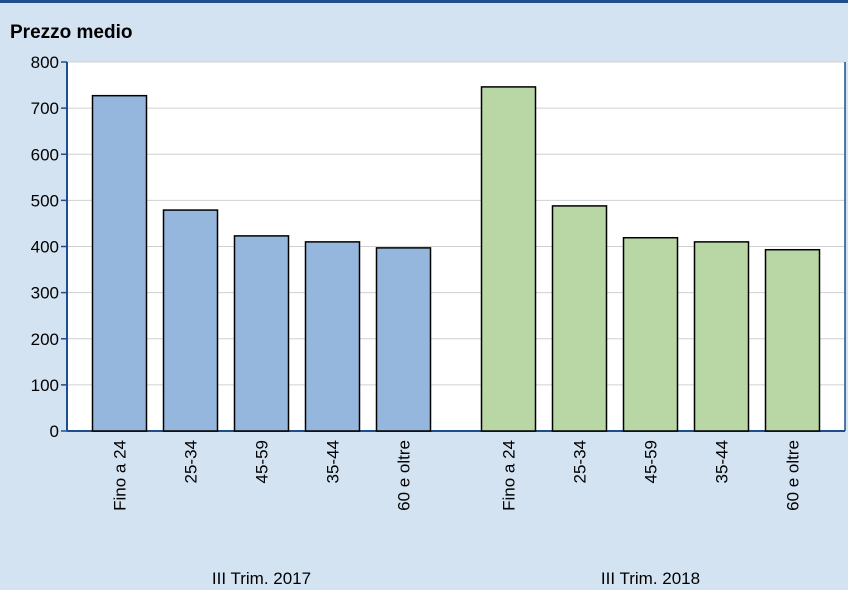 Image resolution: width=848 pixels, height=595 pixels. I want to click on y-tick-label: 400, so click(45, 247).